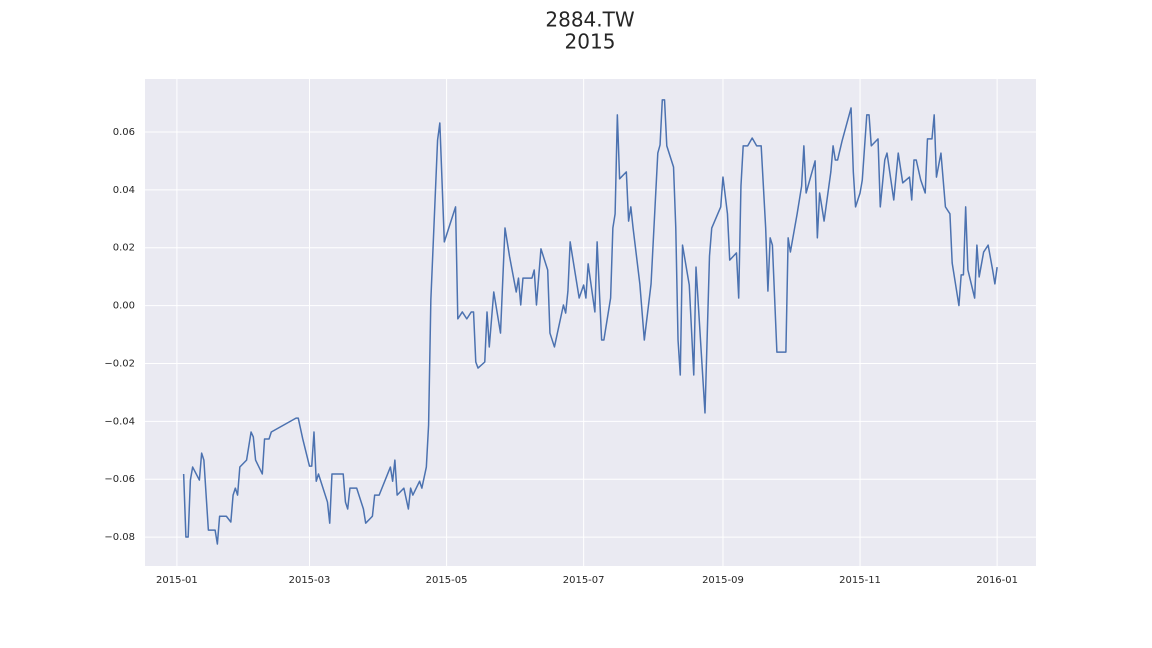 This screenshot has width=1152, height=648. I want to click on x-tick-label: 2015-03, so click(310, 580).